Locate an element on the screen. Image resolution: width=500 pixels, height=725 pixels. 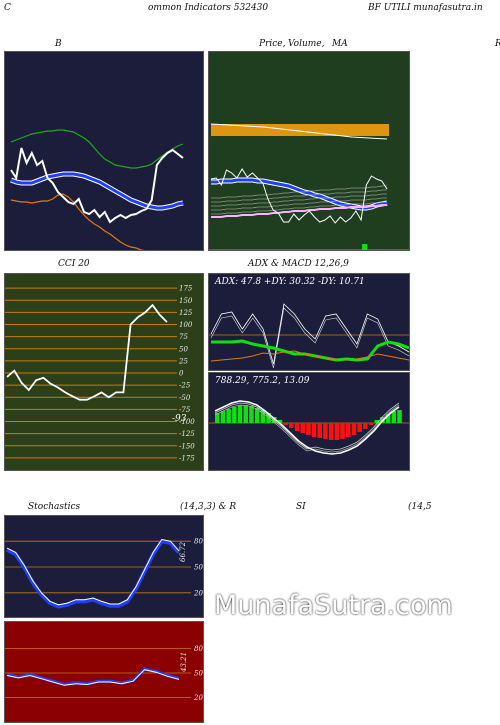
adx-plusdy-line is located at coordinates (309, 334).